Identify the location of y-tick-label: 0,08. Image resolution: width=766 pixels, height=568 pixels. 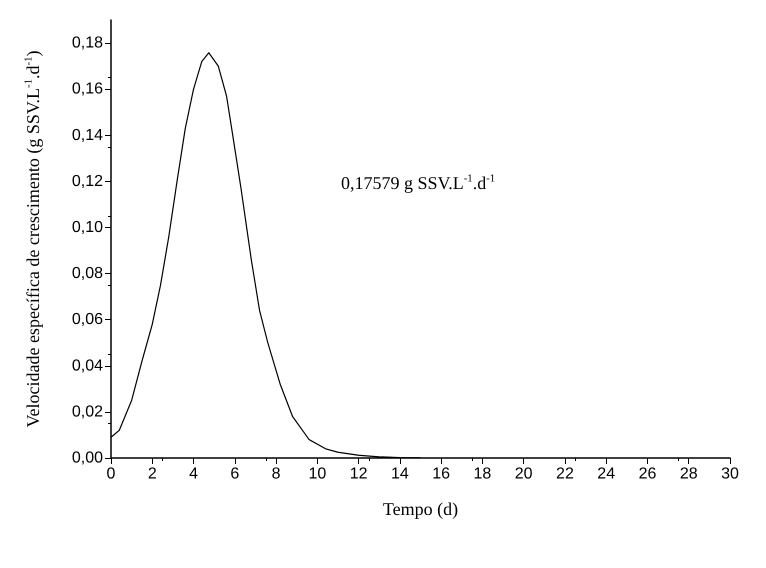
(88, 273).